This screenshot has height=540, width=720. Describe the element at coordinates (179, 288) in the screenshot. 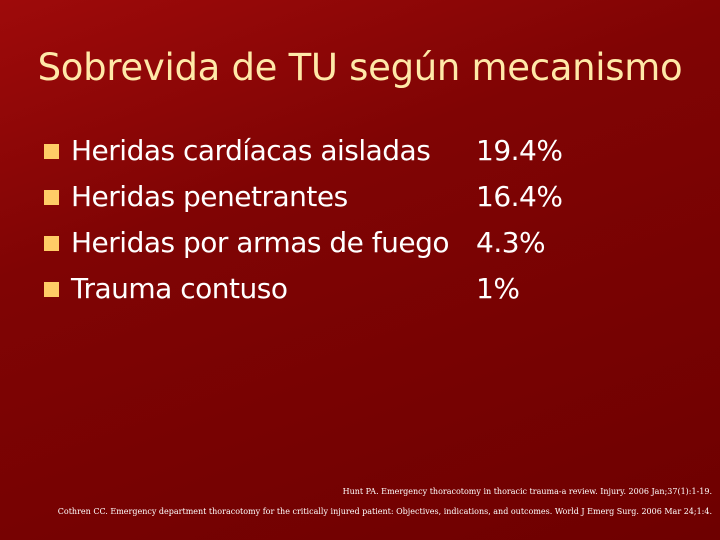

I see `item-label: Trauma contuso` at that location.